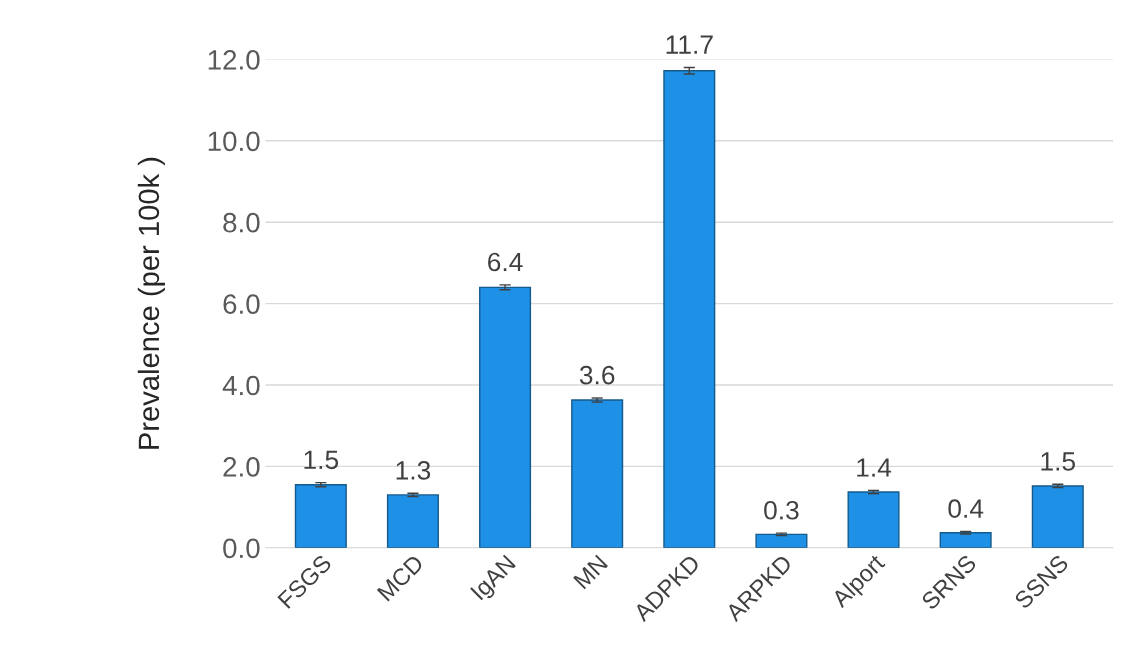  I want to click on y-tick-label: 10.0, so click(234, 141).